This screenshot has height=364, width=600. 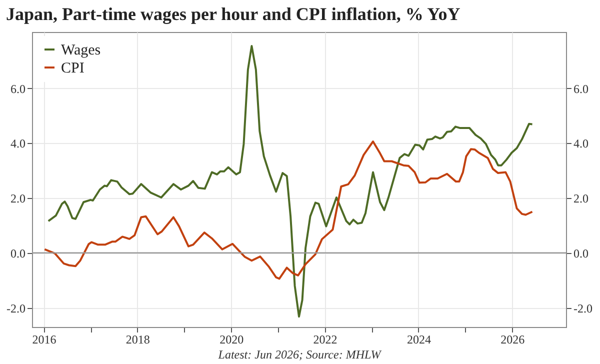 I want to click on y-tick-label: 4.0, so click(x=18, y=143).